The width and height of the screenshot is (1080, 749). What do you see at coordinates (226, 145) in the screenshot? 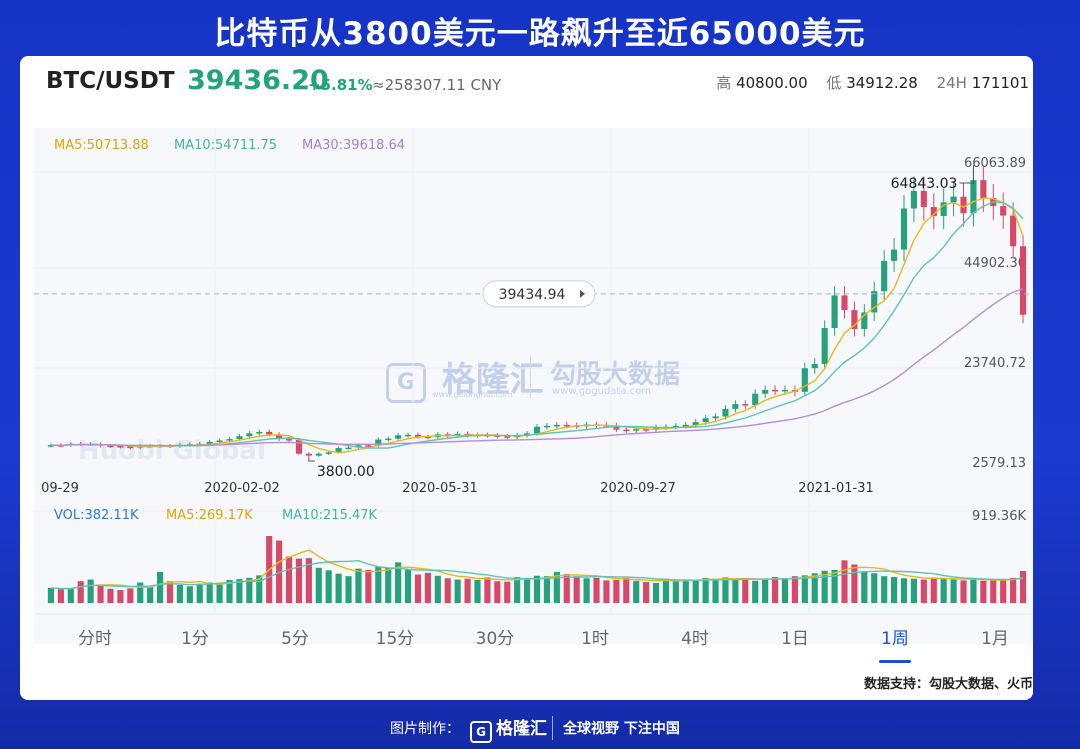
I see `ma10-legend: MA10:54711.75` at bounding box center [226, 145].